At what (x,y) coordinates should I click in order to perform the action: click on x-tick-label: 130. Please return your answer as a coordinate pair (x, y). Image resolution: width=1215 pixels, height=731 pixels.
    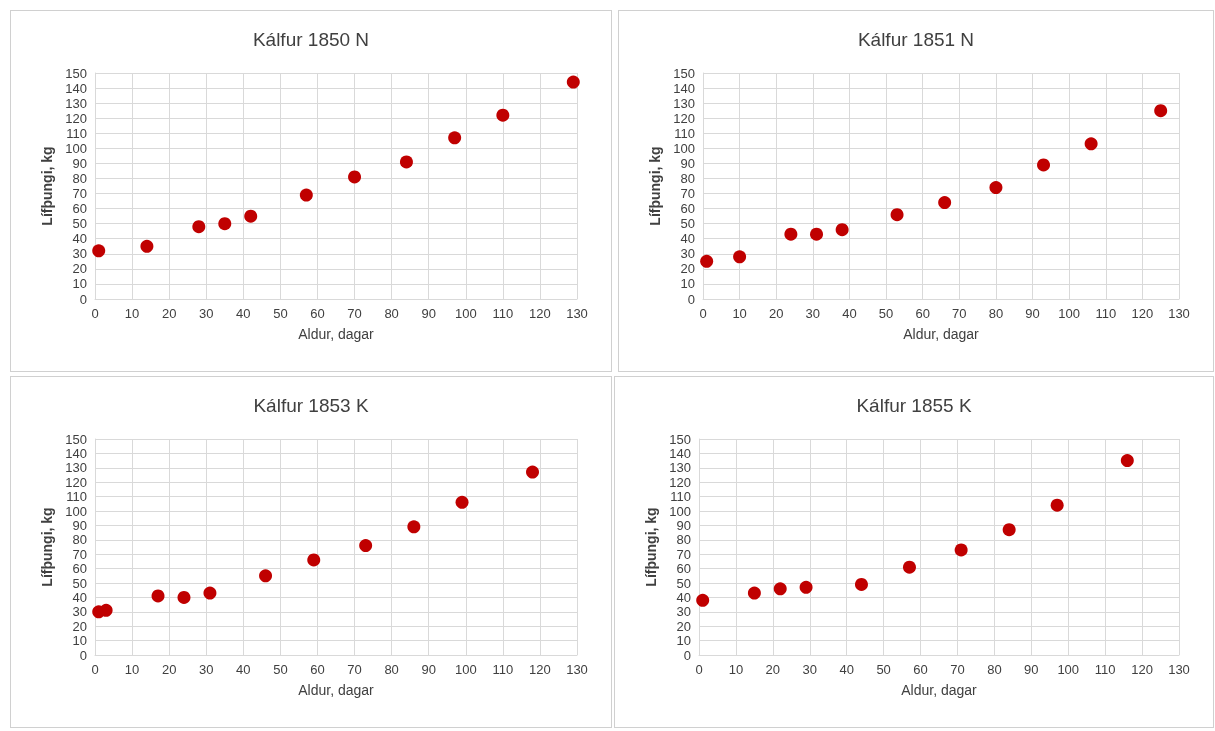
    Looking at the image, I should click on (1179, 313).